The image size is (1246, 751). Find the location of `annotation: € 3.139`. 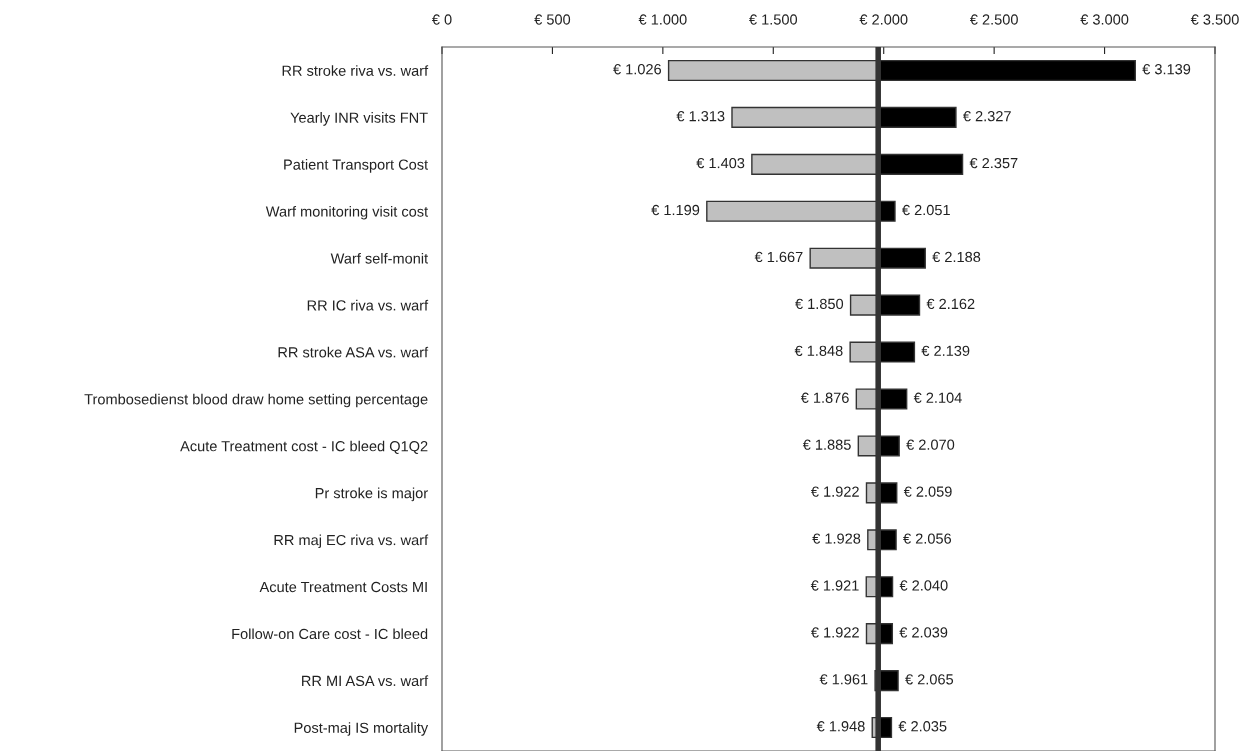

annotation: € 3.139 is located at coordinates (1166, 69).